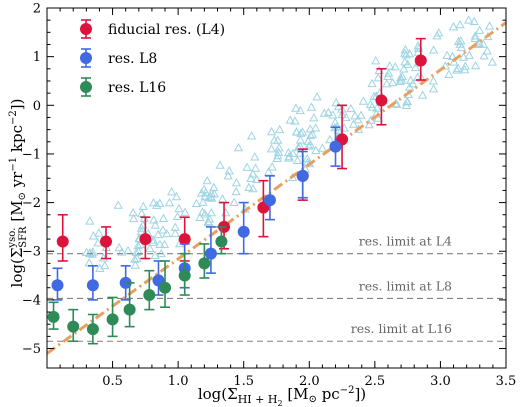  What do you see at coordinates (86, 87) in the screenshot?
I see `legend-marker` at bounding box center [86, 87].